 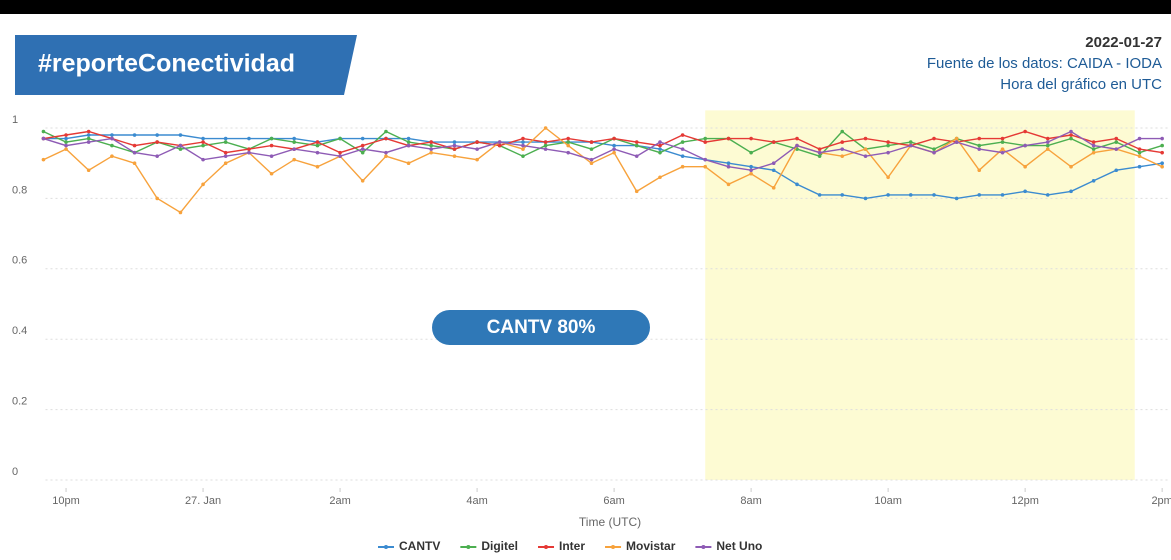 What do you see at coordinates (19, 261) in the screenshot?
I see `y-tick-label: 0.6` at bounding box center [19, 261].